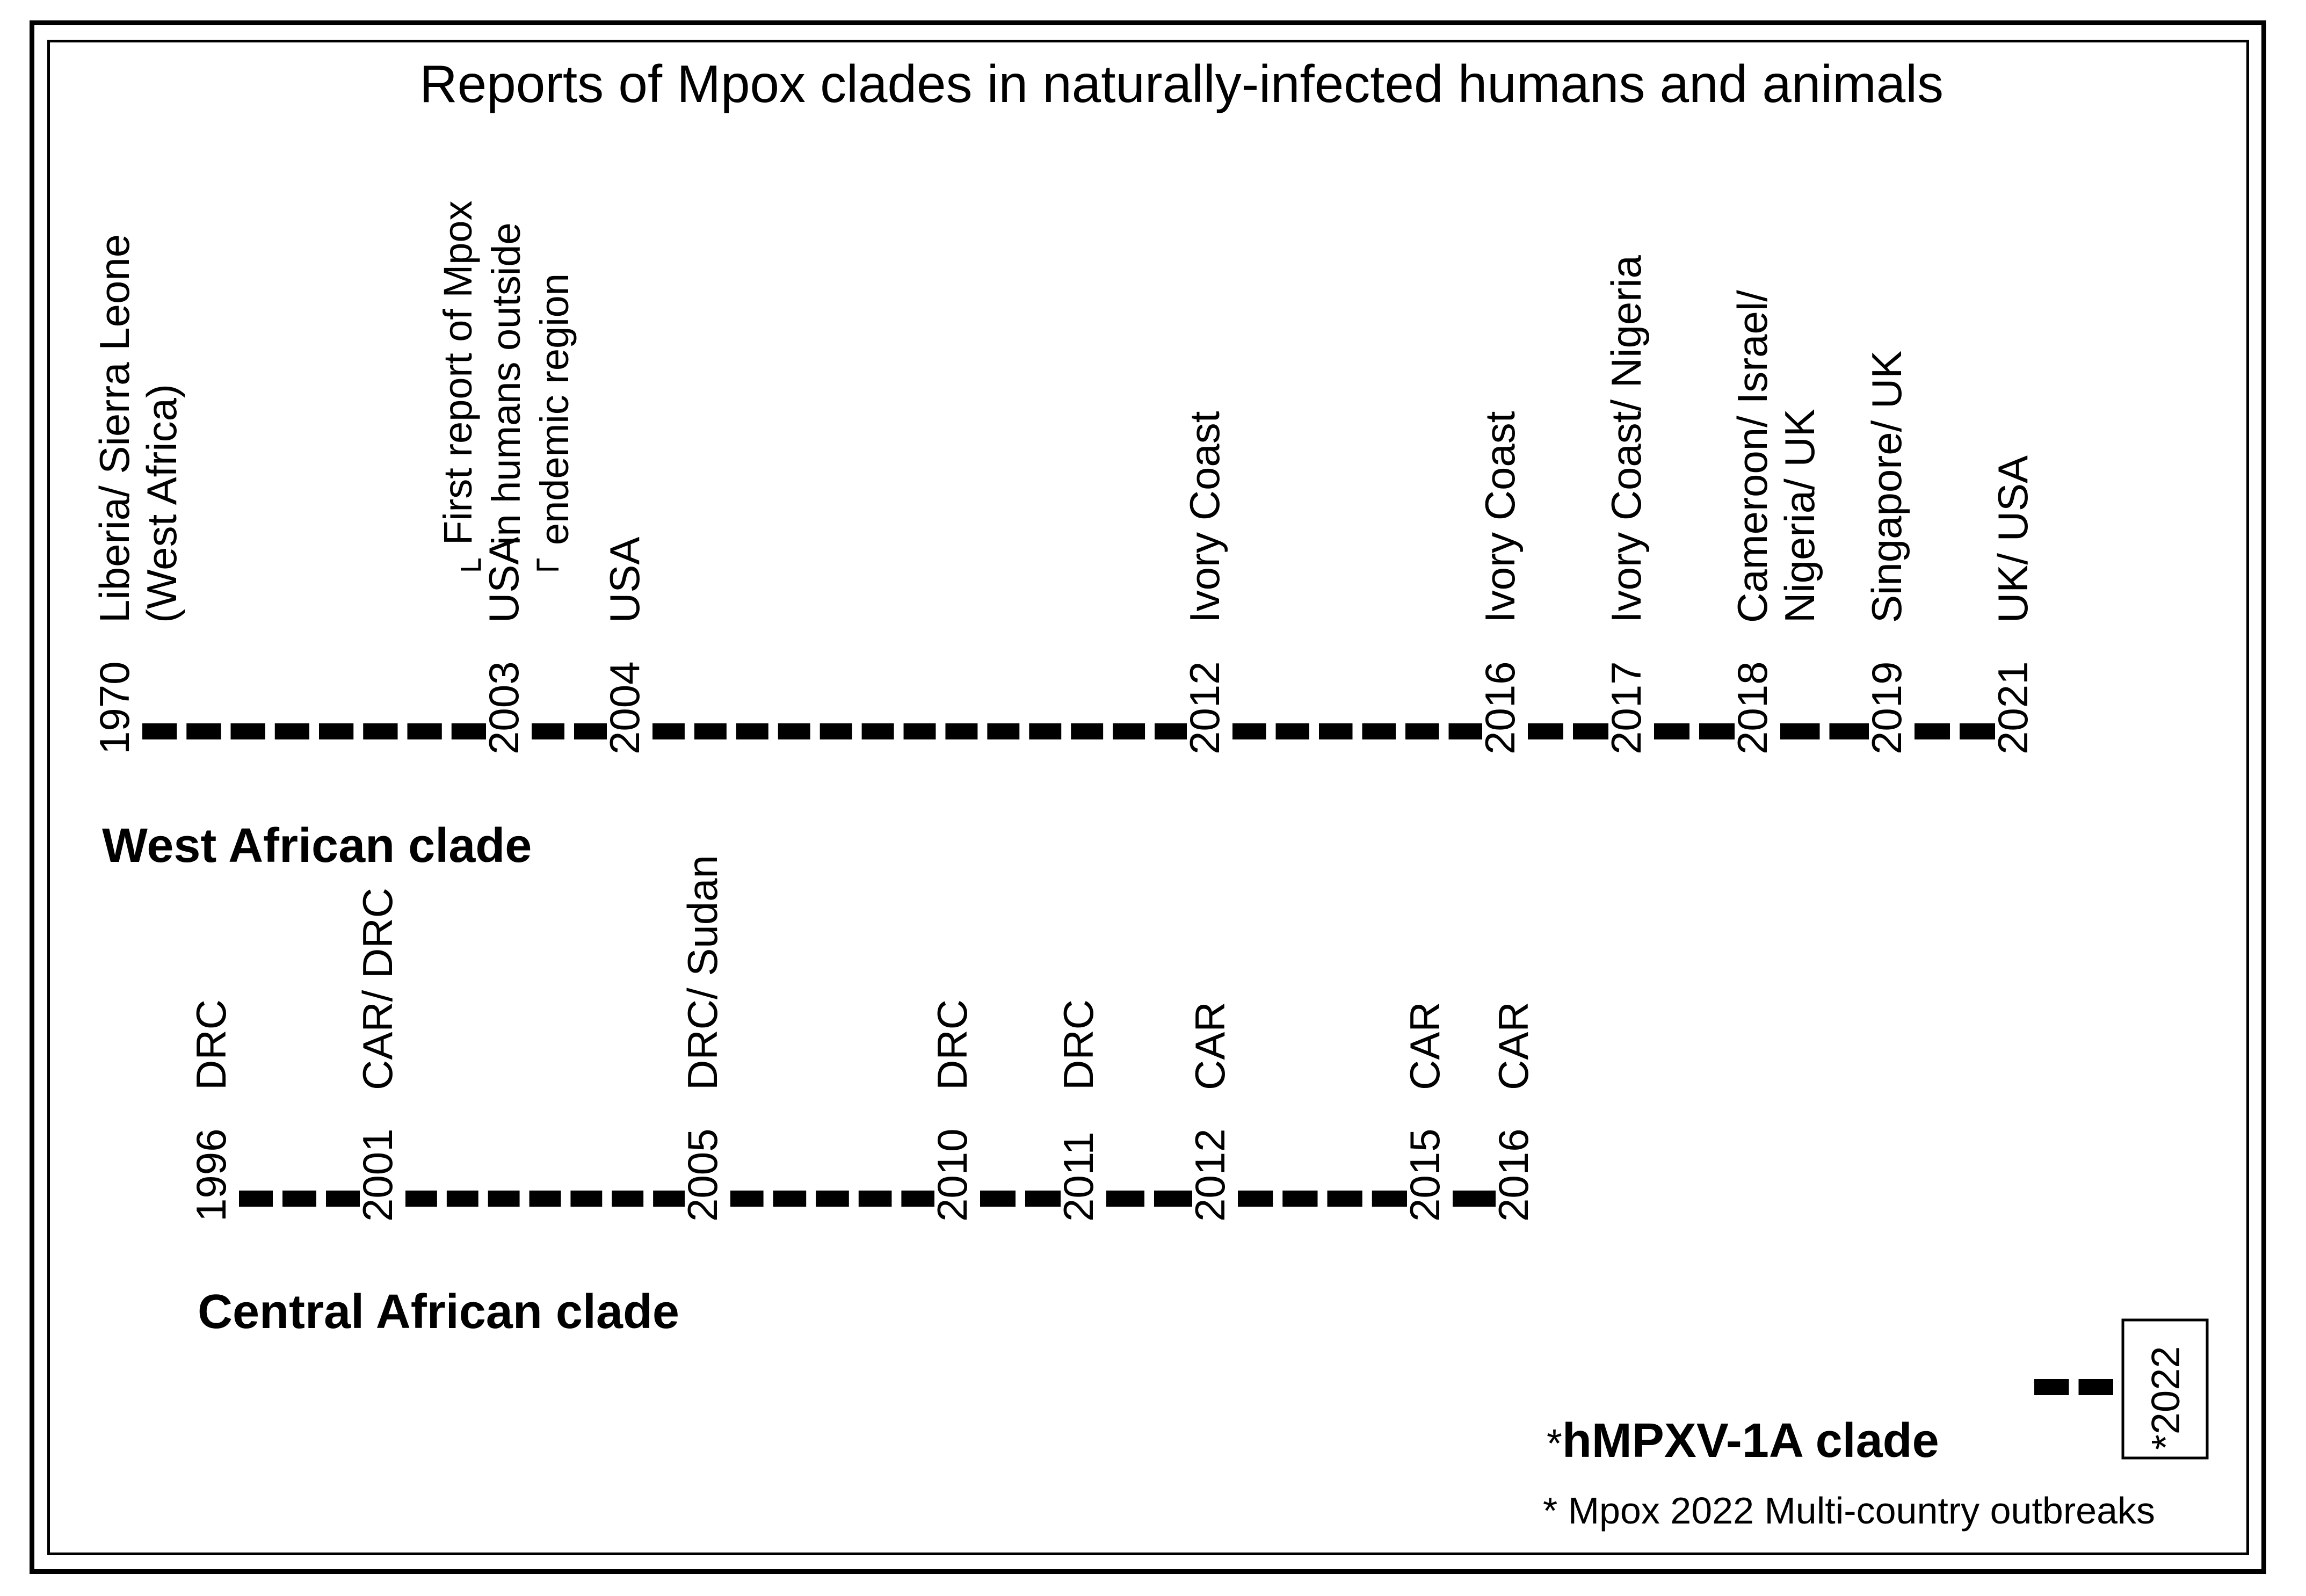  Describe the element at coordinates (1824, 731) in the screenshot. I see `west-segment-2018` at that location.